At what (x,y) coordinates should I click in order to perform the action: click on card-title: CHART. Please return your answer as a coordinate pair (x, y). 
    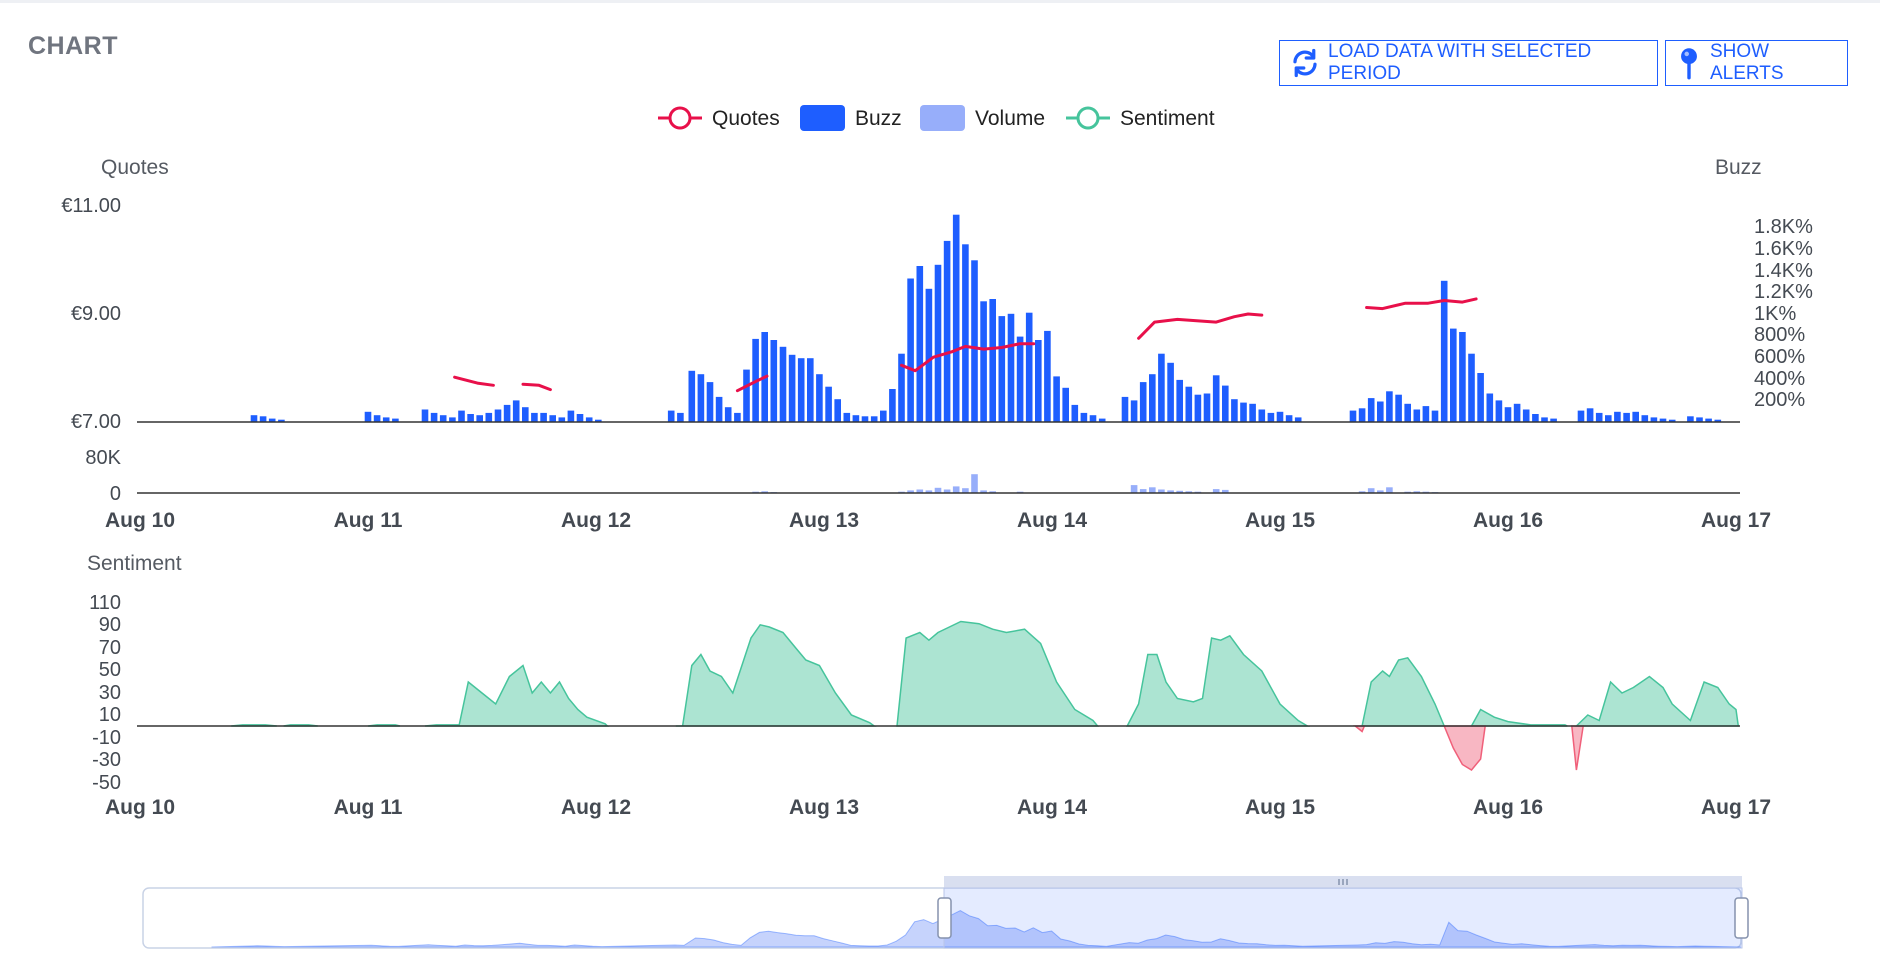
    Looking at the image, I should click on (73, 46).